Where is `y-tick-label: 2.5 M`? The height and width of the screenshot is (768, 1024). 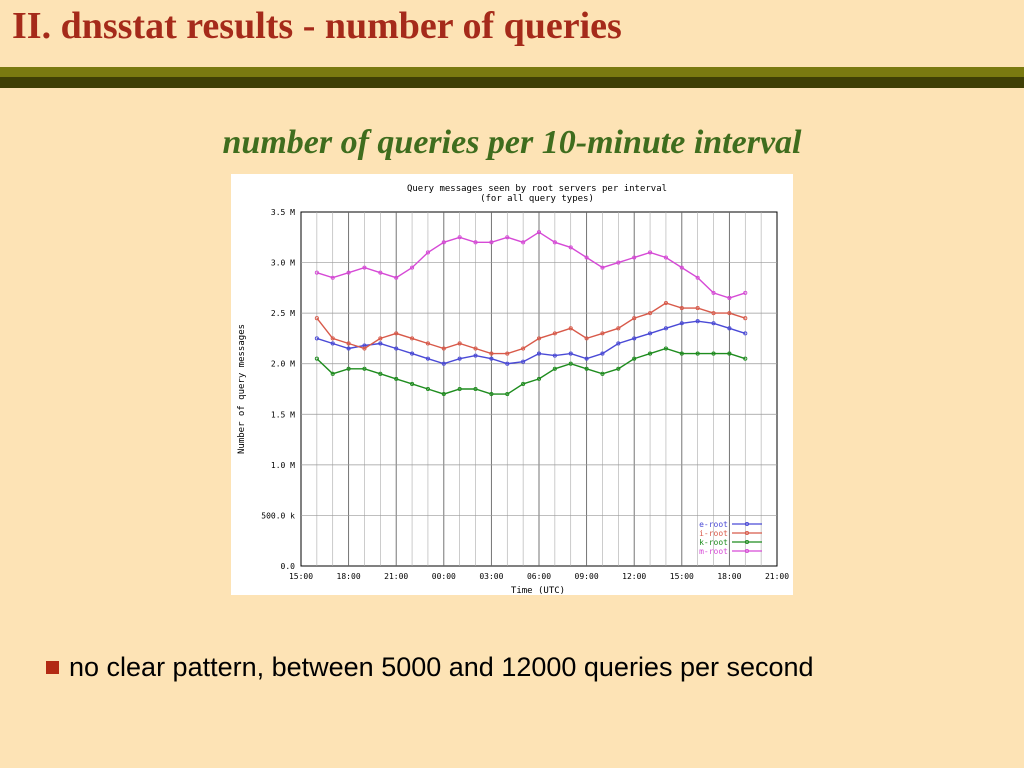 y-tick-label: 2.5 M is located at coordinates (283, 313).